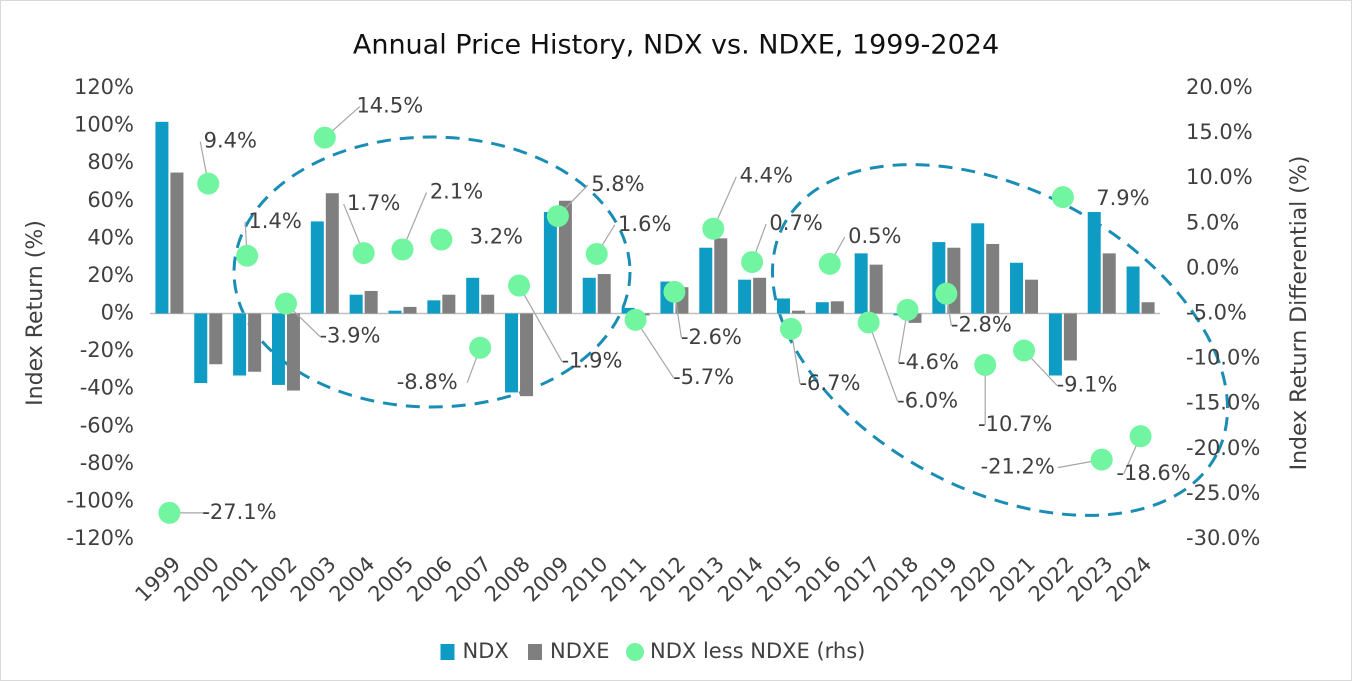 This screenshot has width=1352, height=681. Describe the element at coordinates (829, 383) in the screenshot. I see `data-label: -6.7%` at that location.